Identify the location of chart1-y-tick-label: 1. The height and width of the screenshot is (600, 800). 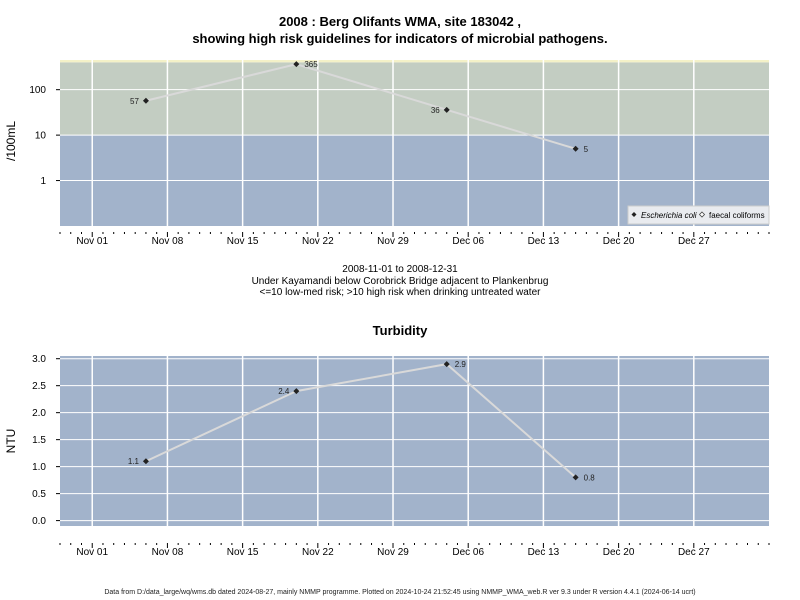
(43, 181).